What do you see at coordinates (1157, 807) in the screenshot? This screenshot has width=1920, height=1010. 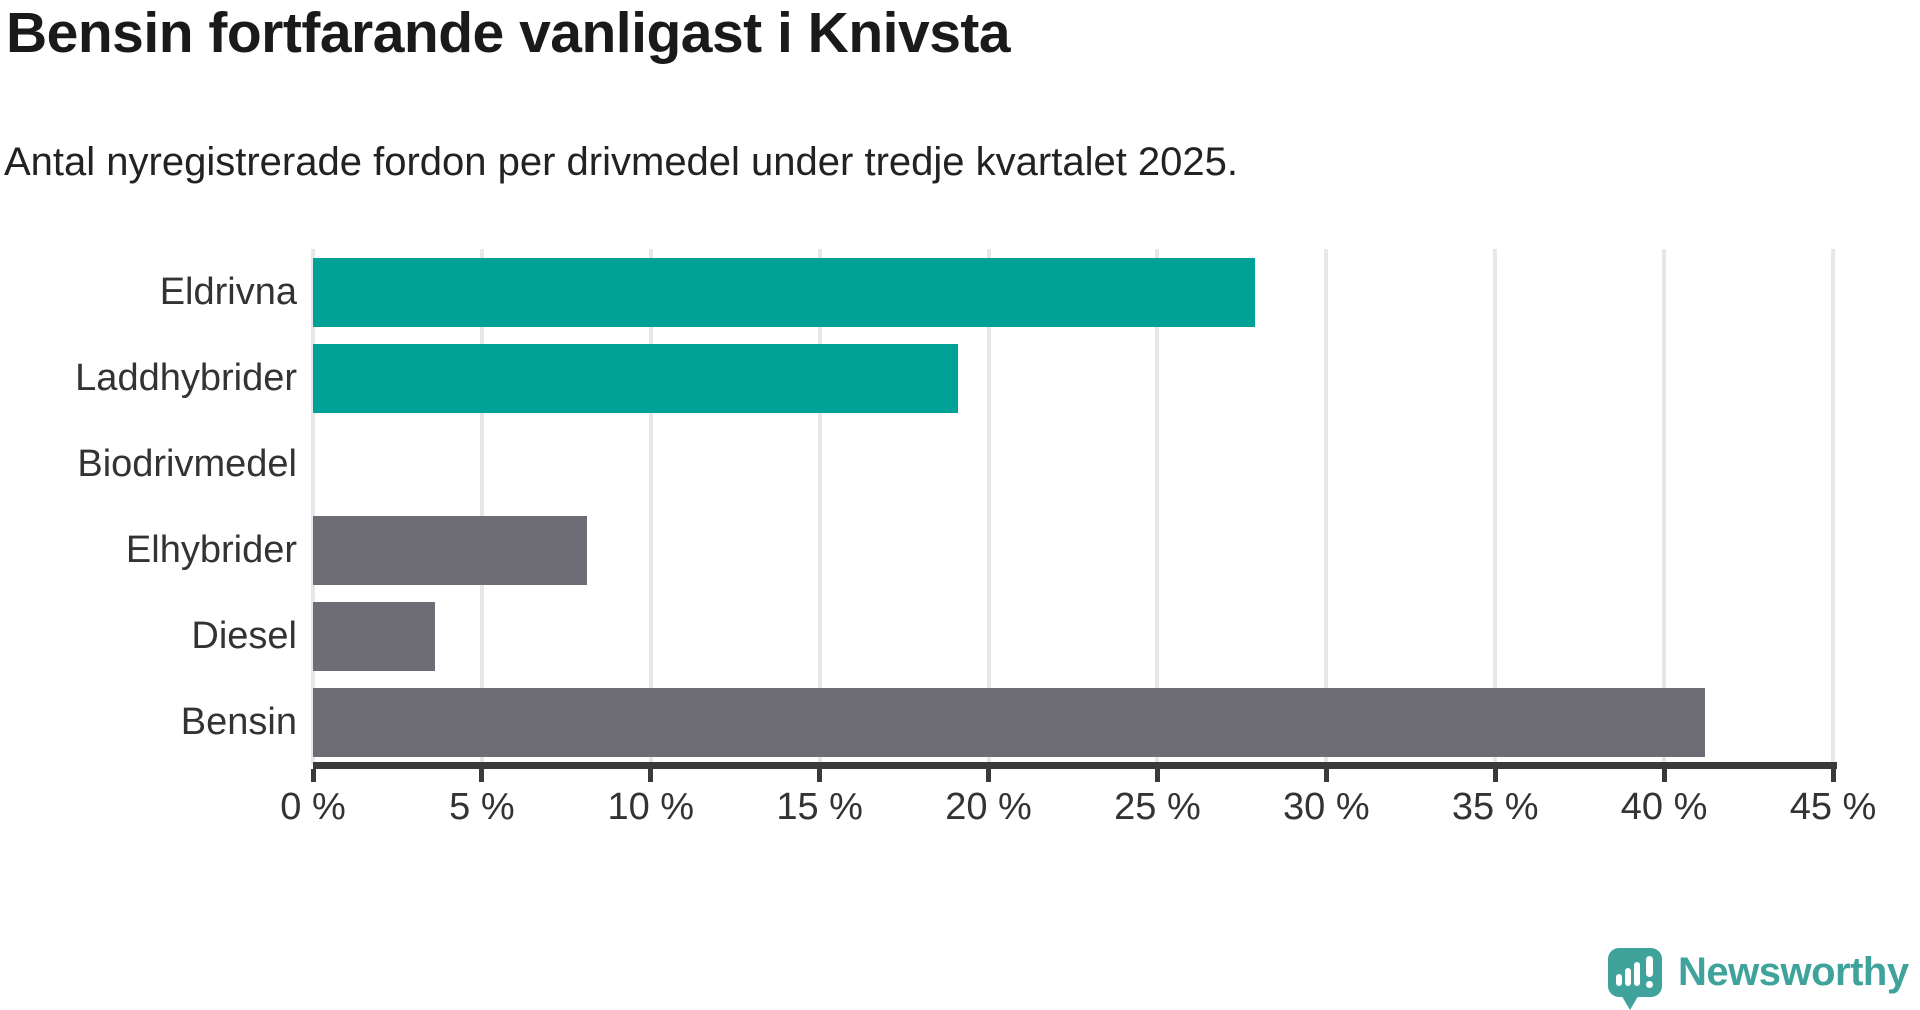 I see `x-axis-tick-label-25: 25 %` at bounding box center [1157, 807].